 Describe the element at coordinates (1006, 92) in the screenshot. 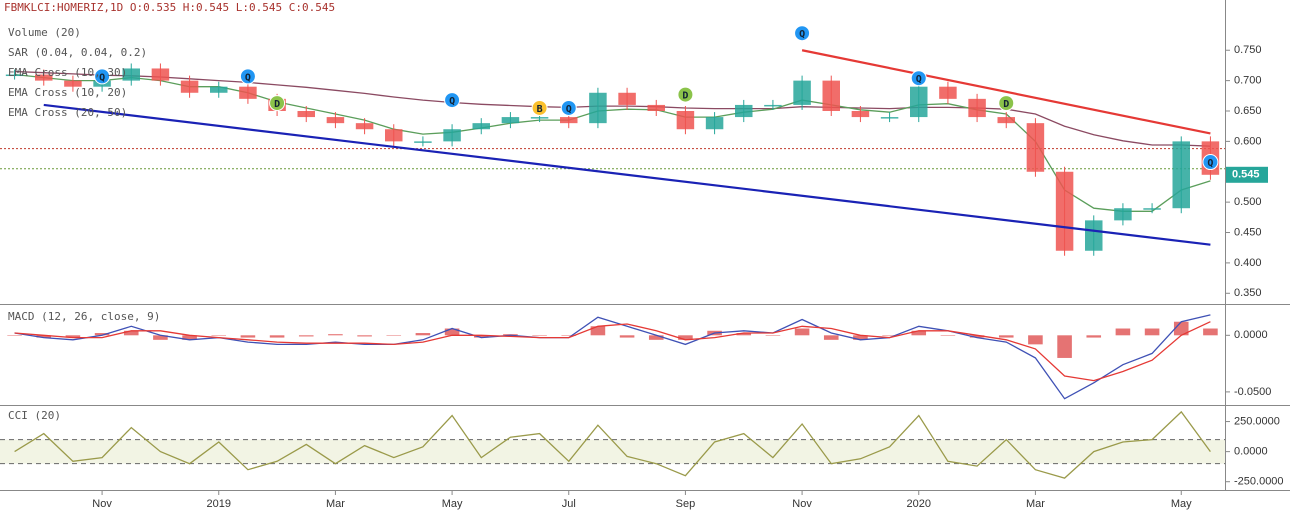

I see `trend-line` at that location.